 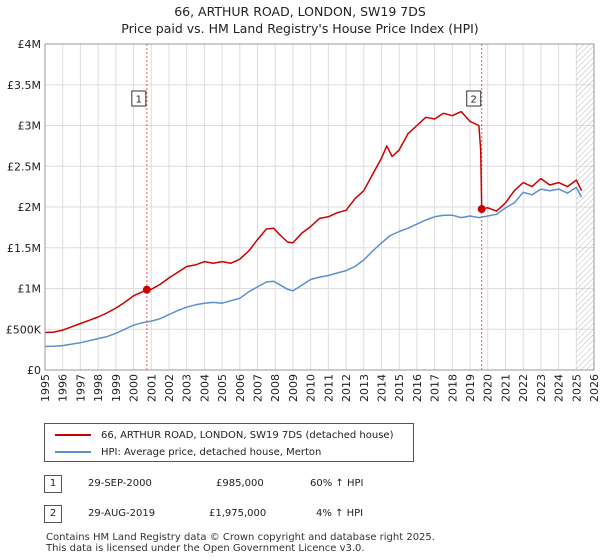 What do you see at coordinates (53, 484) in the screenshot?
I see `sale-number-badge: 1` at bounding box center [53, 484].